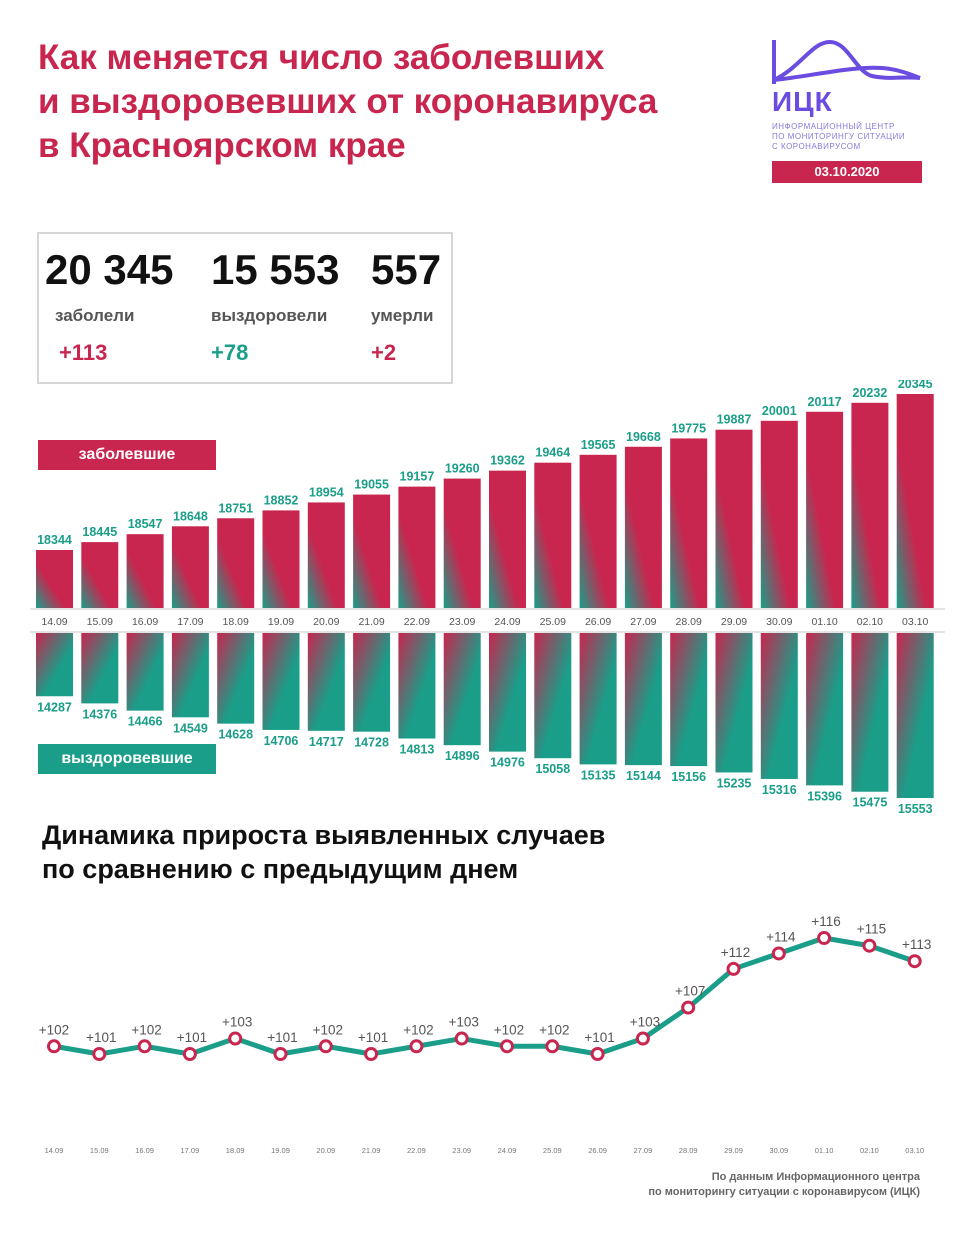  I want to click on stat-deaths-value: 557, so click(406, 269).